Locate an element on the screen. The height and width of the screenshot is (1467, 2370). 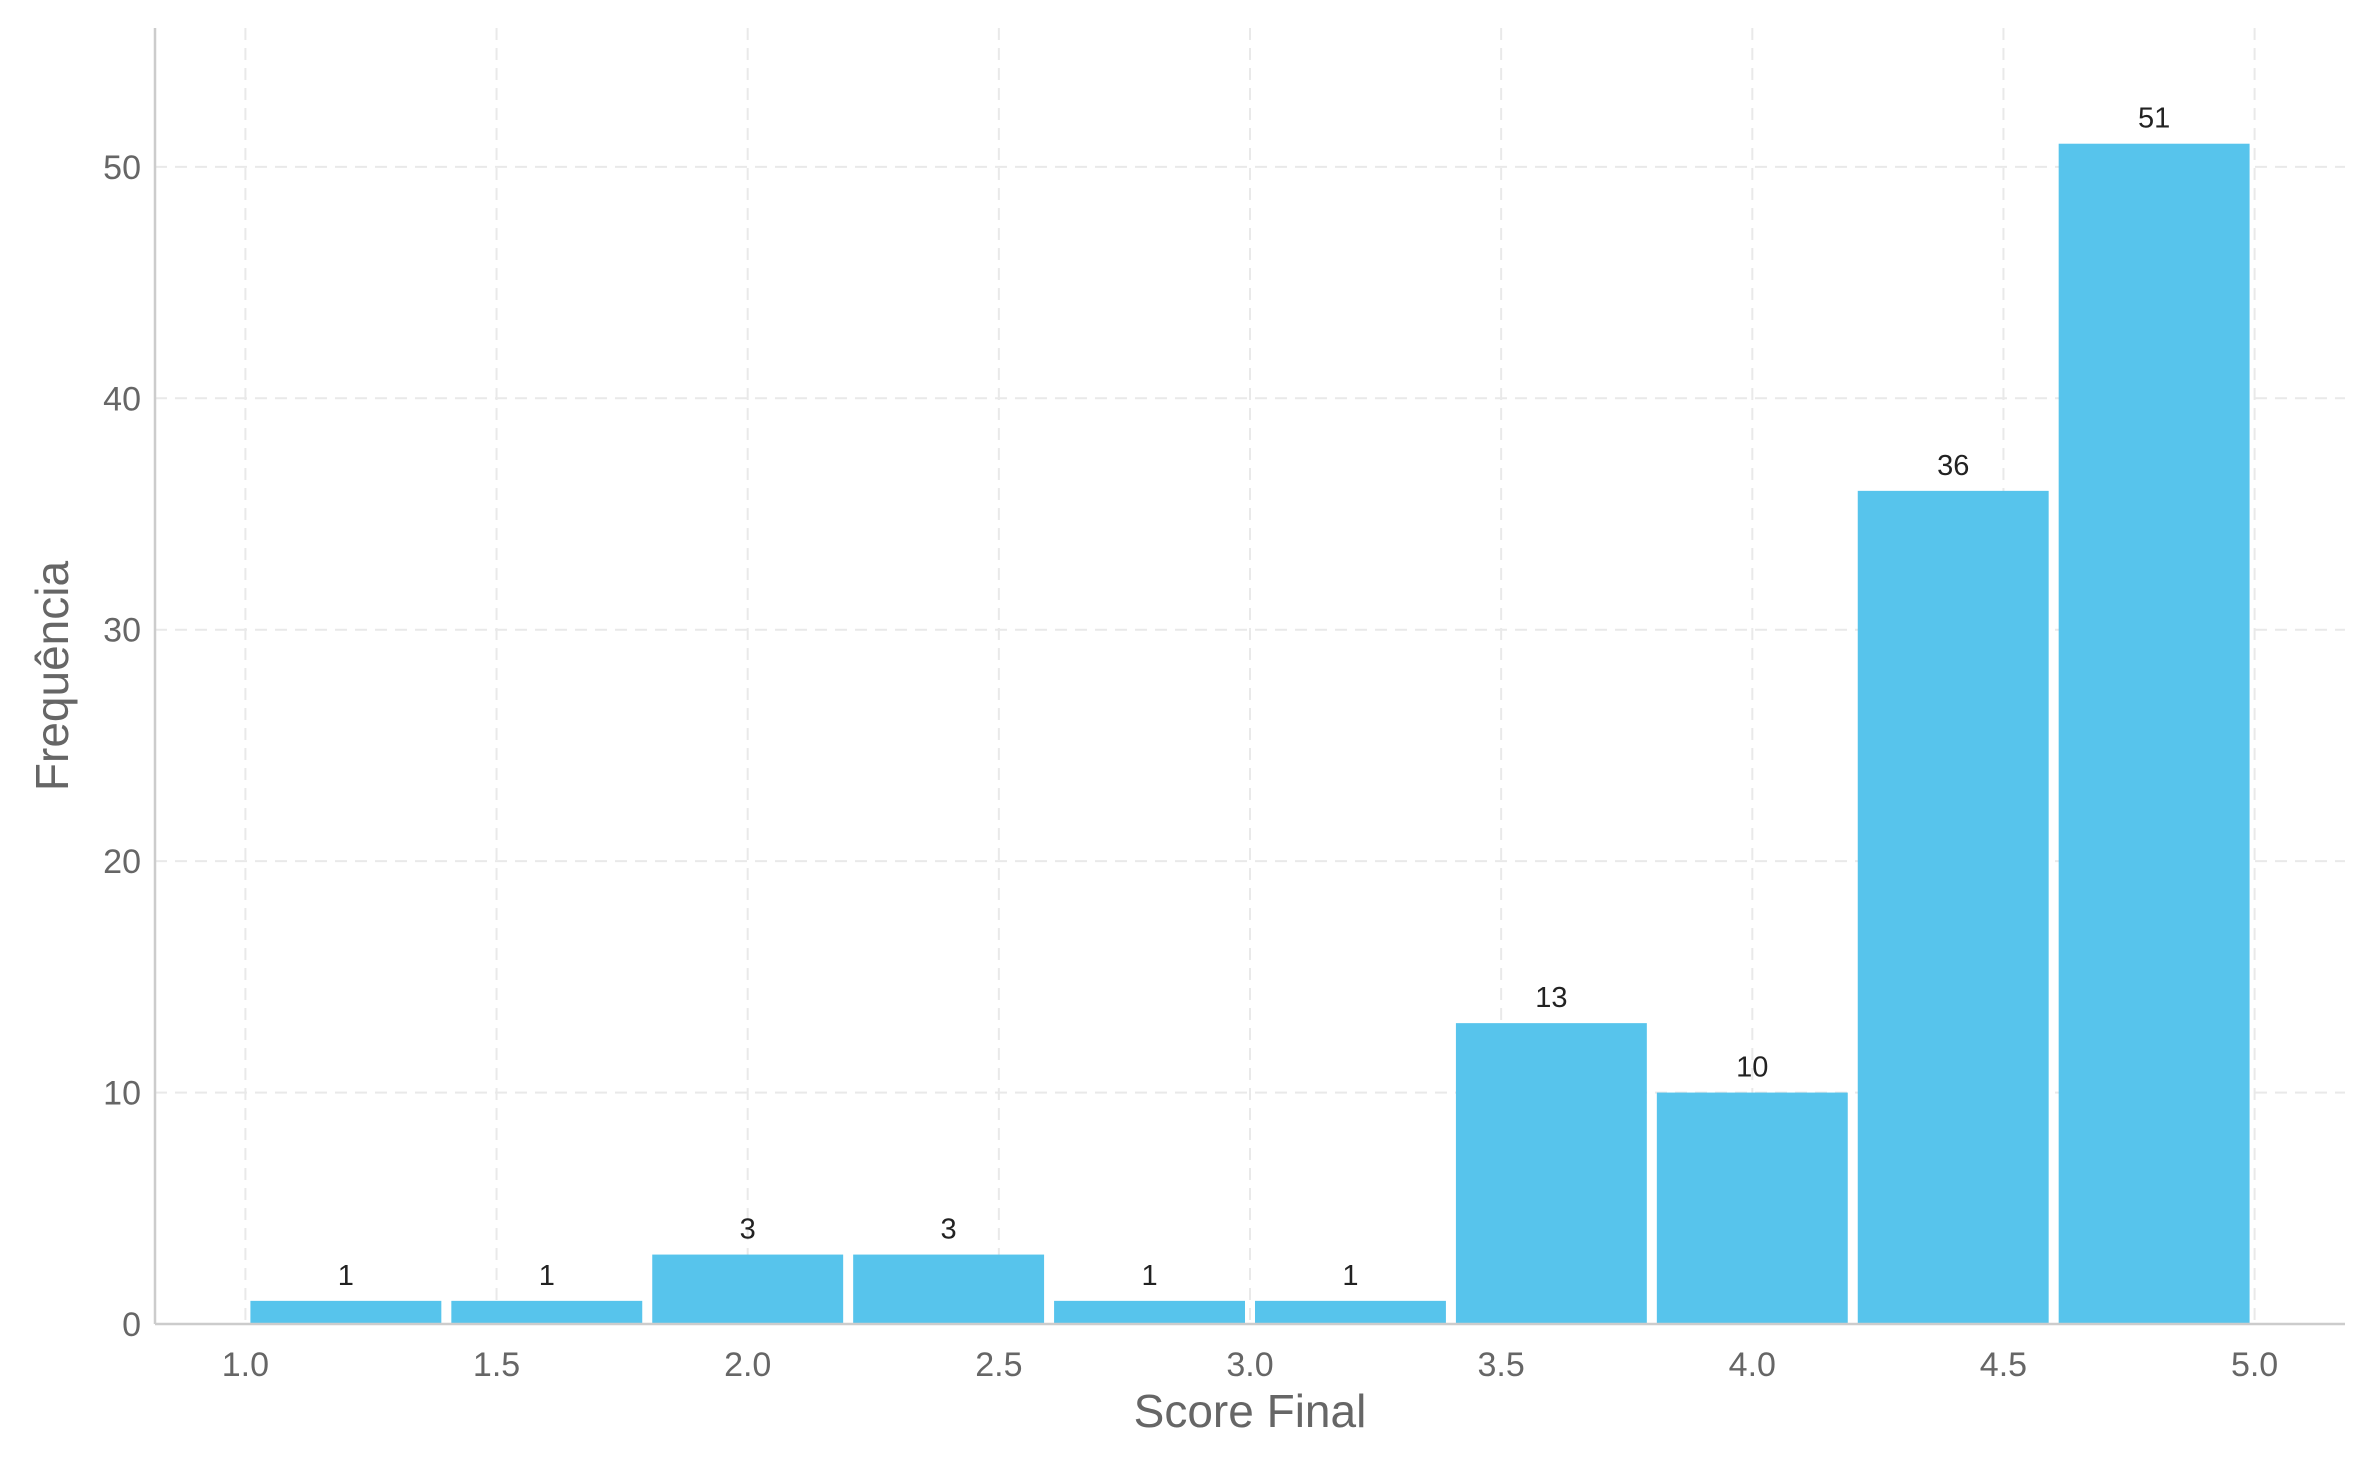
x-tick-label: 3.0 is located at coordinates (1249, 1365).